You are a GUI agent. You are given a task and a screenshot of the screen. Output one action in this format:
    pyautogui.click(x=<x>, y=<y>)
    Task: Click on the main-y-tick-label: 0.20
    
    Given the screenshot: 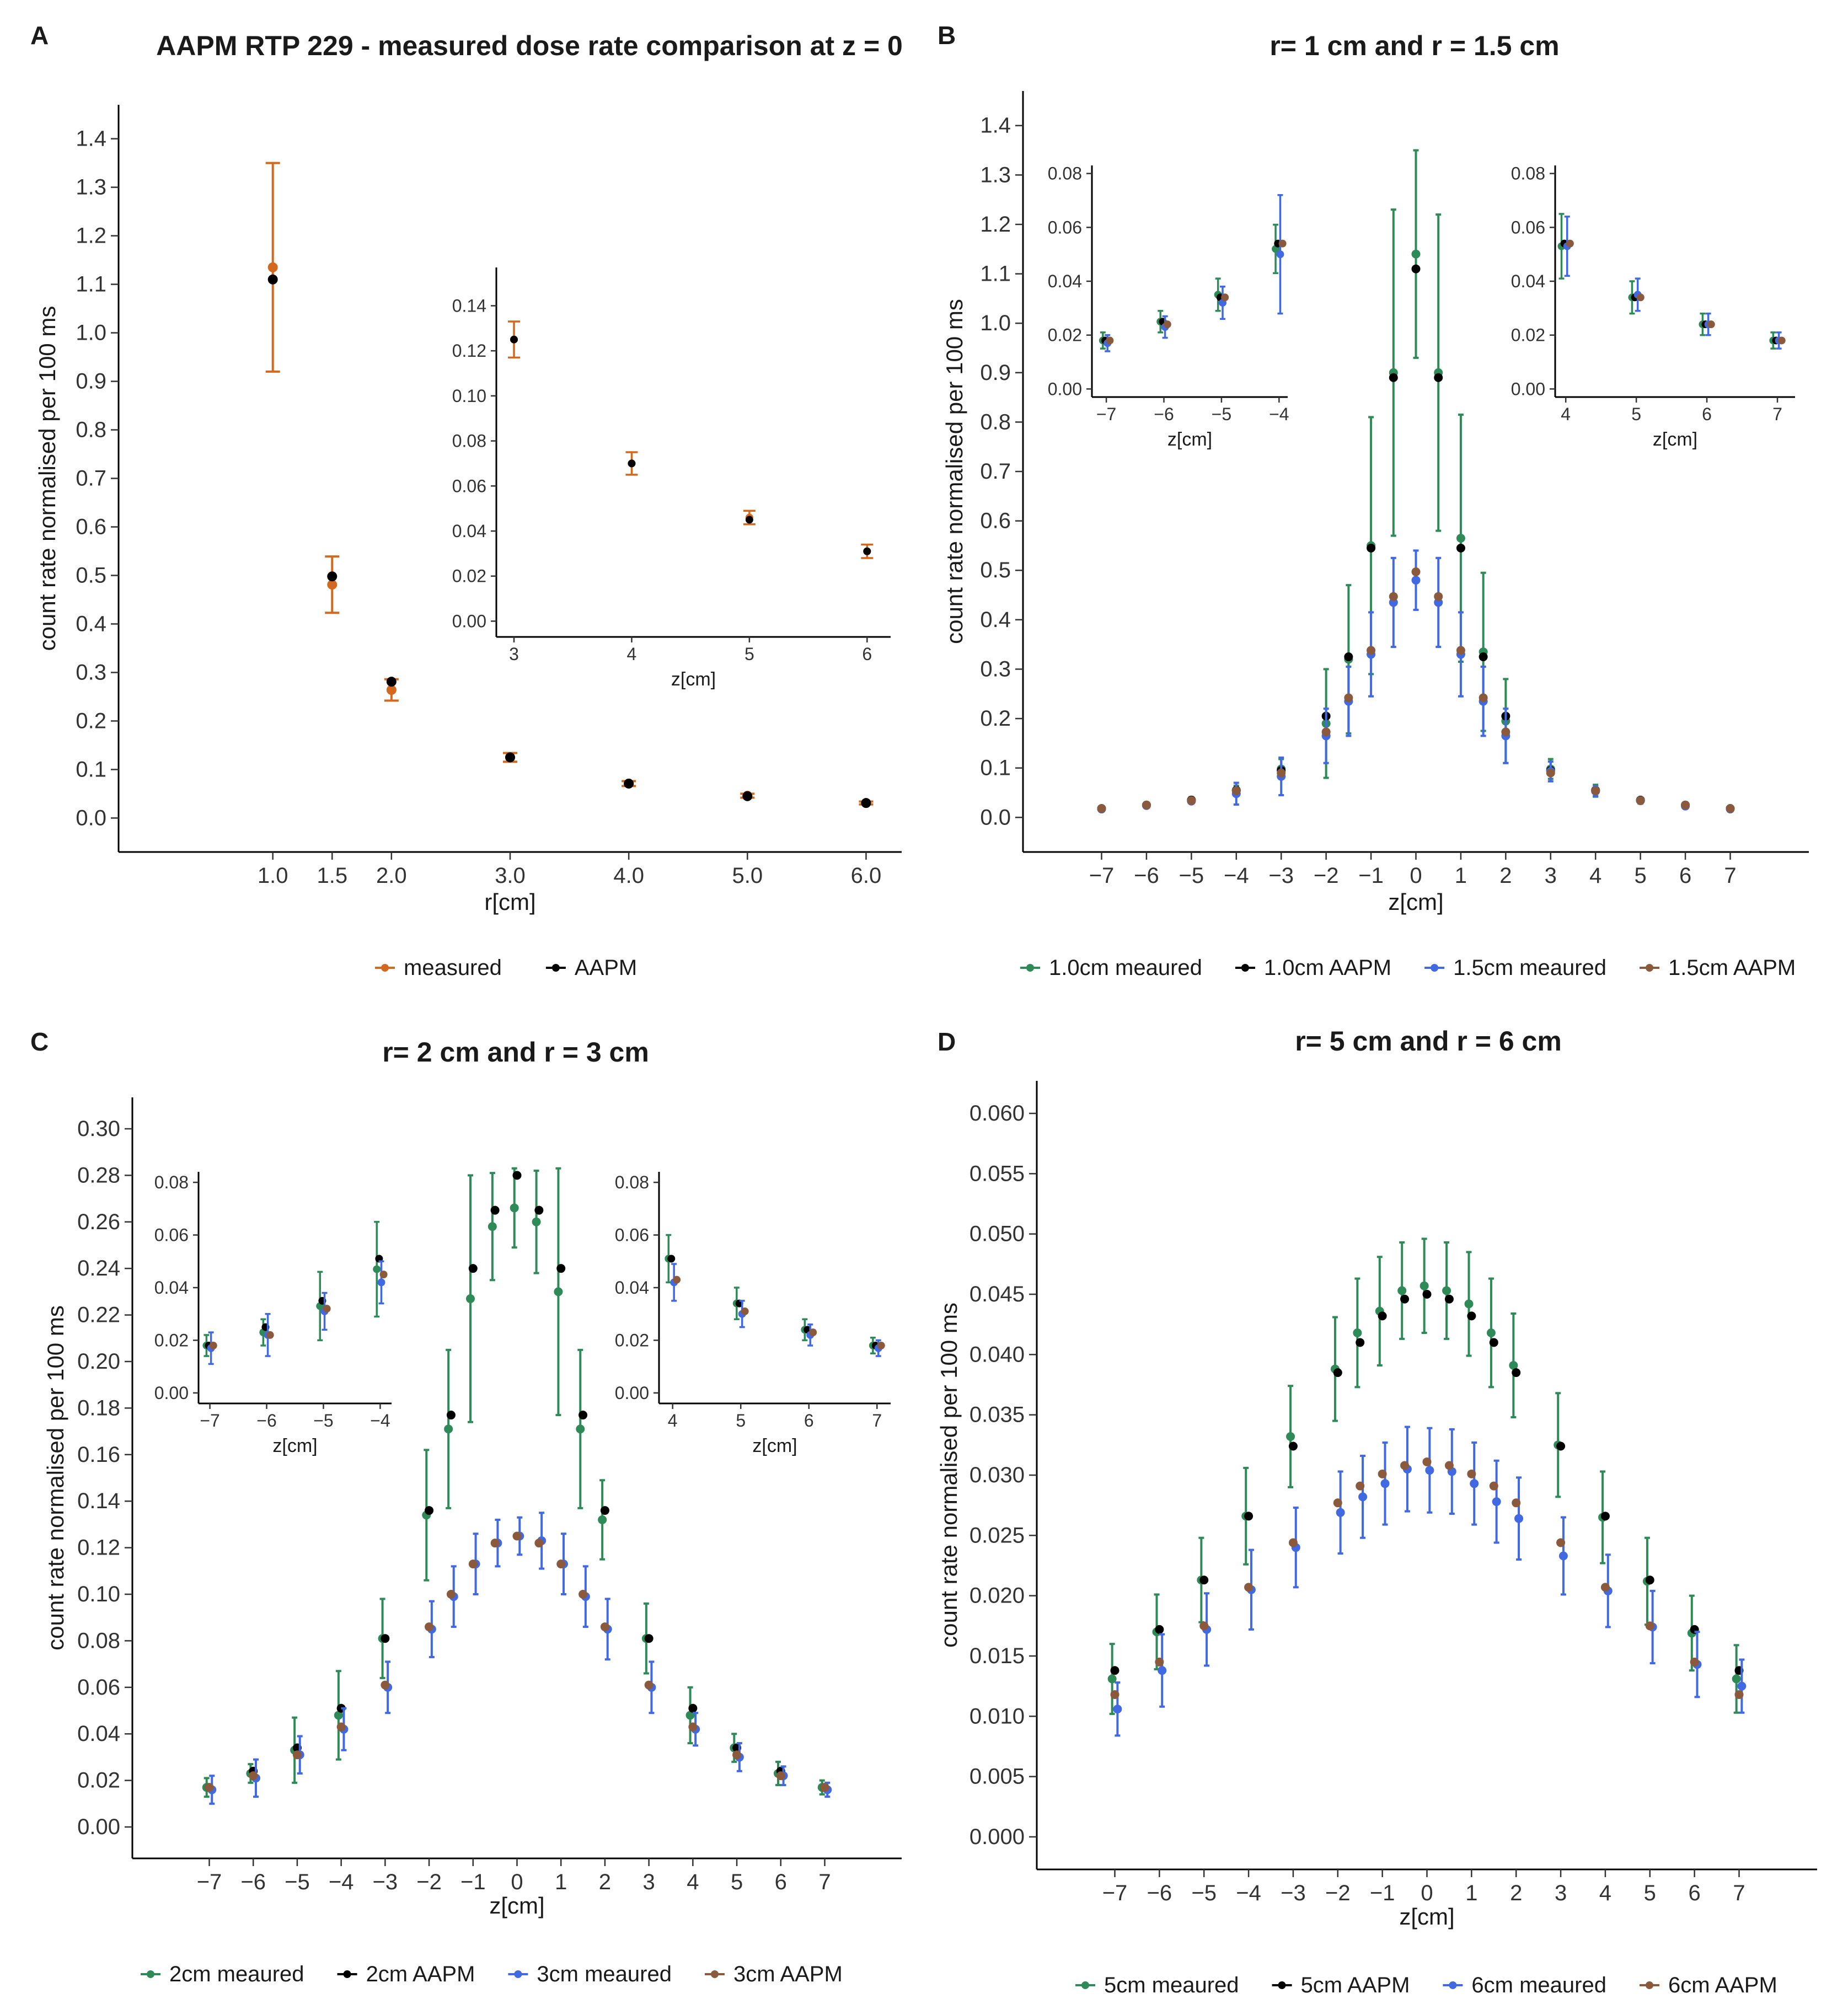 What is the action you would take?
    pyautogui.click(x=98, y=1361)
    